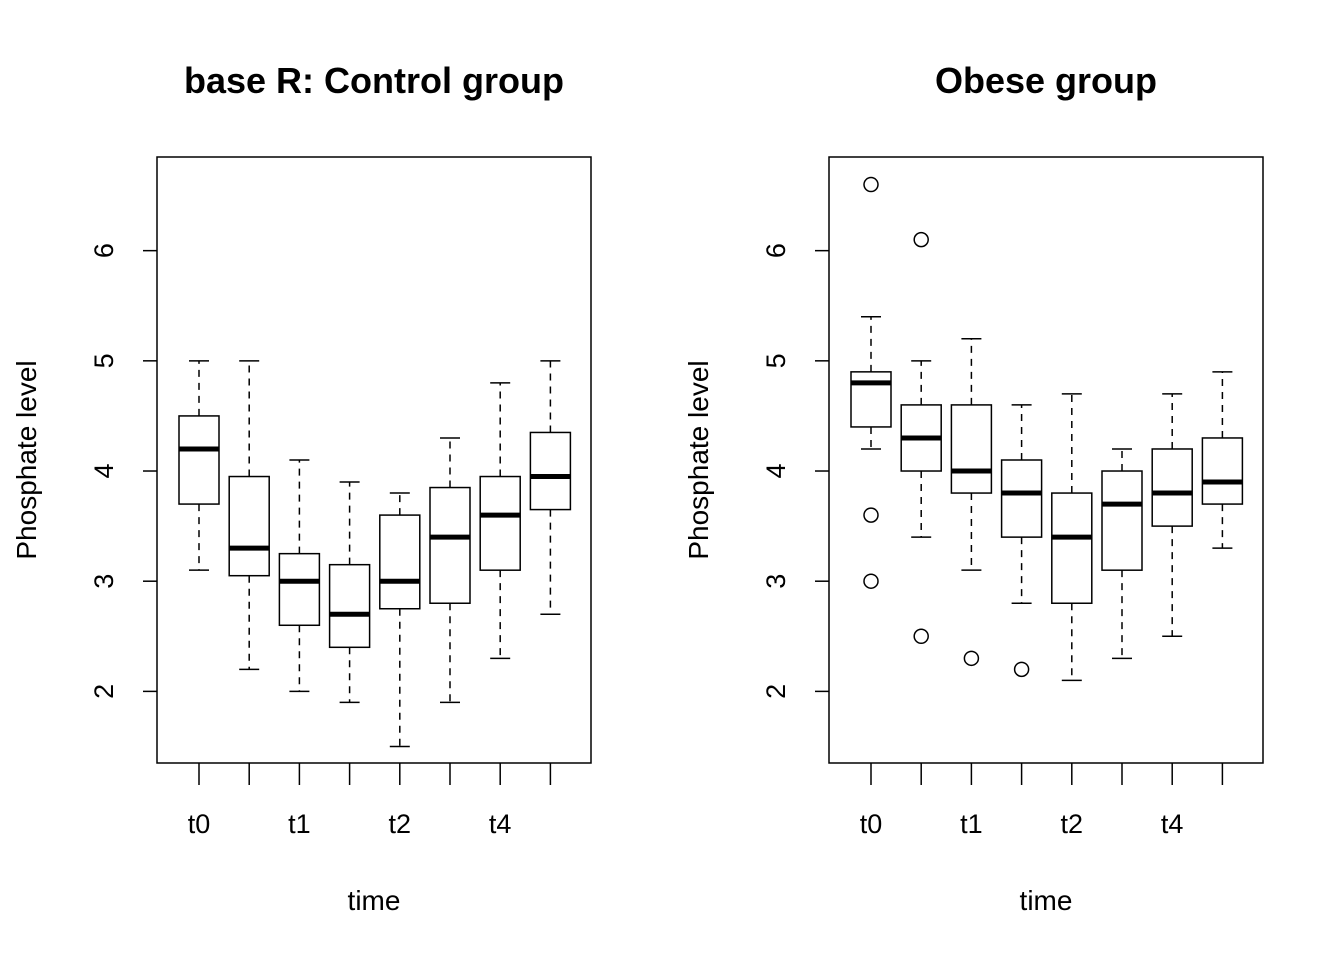 The width and height of the screenshot is (1344, 960). I want to click on chart-title: base R: Control group, so click(374, 80).